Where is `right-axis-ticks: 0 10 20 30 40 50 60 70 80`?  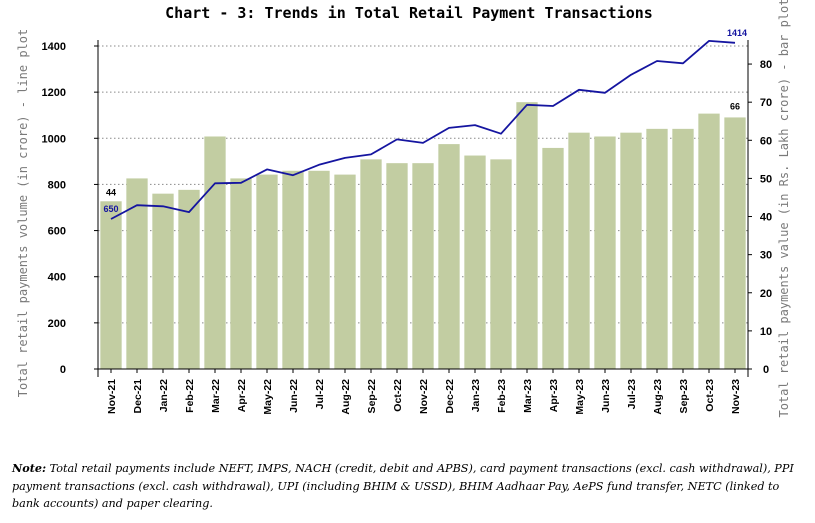 right-axis-ticks: 0 10 20 30 40 50 60 70 80 is located at coordinates (760, 217).